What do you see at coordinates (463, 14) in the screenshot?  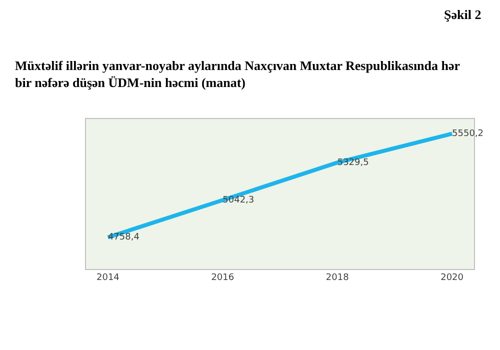 I see `text: Şəkil 2` at bounding box center [463, 14].